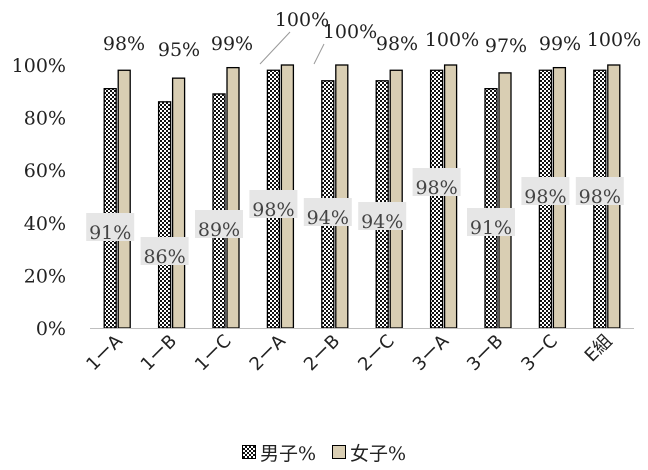  I want to click on x-axis: 1ーA 1ーB 1ーC 2ーA 2ーB 2ーC 3ーA 3ーB 3ーC E組, so click(358, 352).